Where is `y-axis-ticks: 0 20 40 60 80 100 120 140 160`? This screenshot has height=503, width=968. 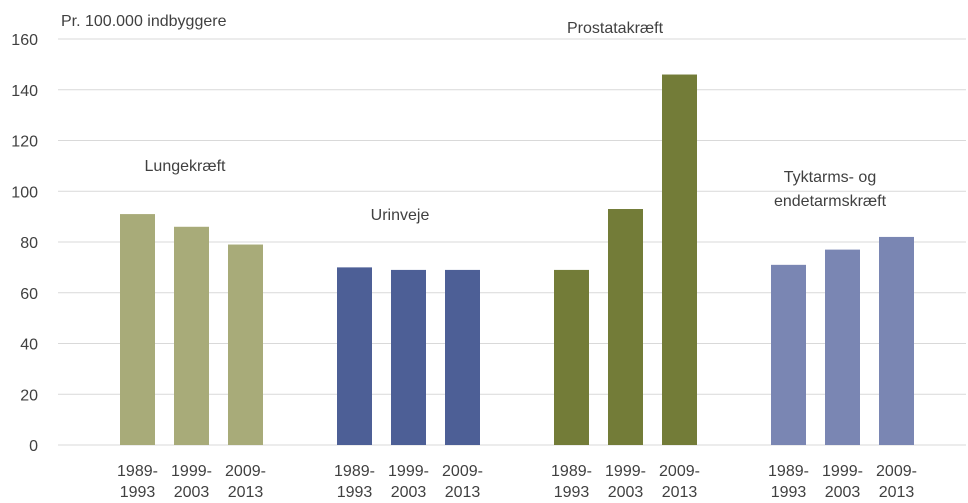
y-axis-ticks: 0 20 40 60 80 100 120 140 160 is located at coordinates (24, 243).